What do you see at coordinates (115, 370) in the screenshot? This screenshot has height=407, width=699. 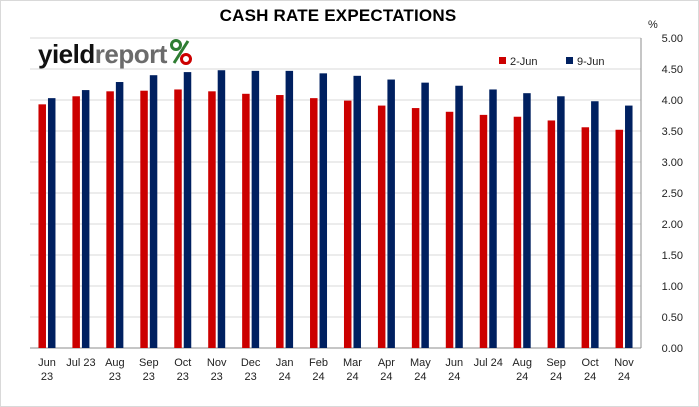 I see `x-tick-label: Aug 23` at bounding box center [115, 370].